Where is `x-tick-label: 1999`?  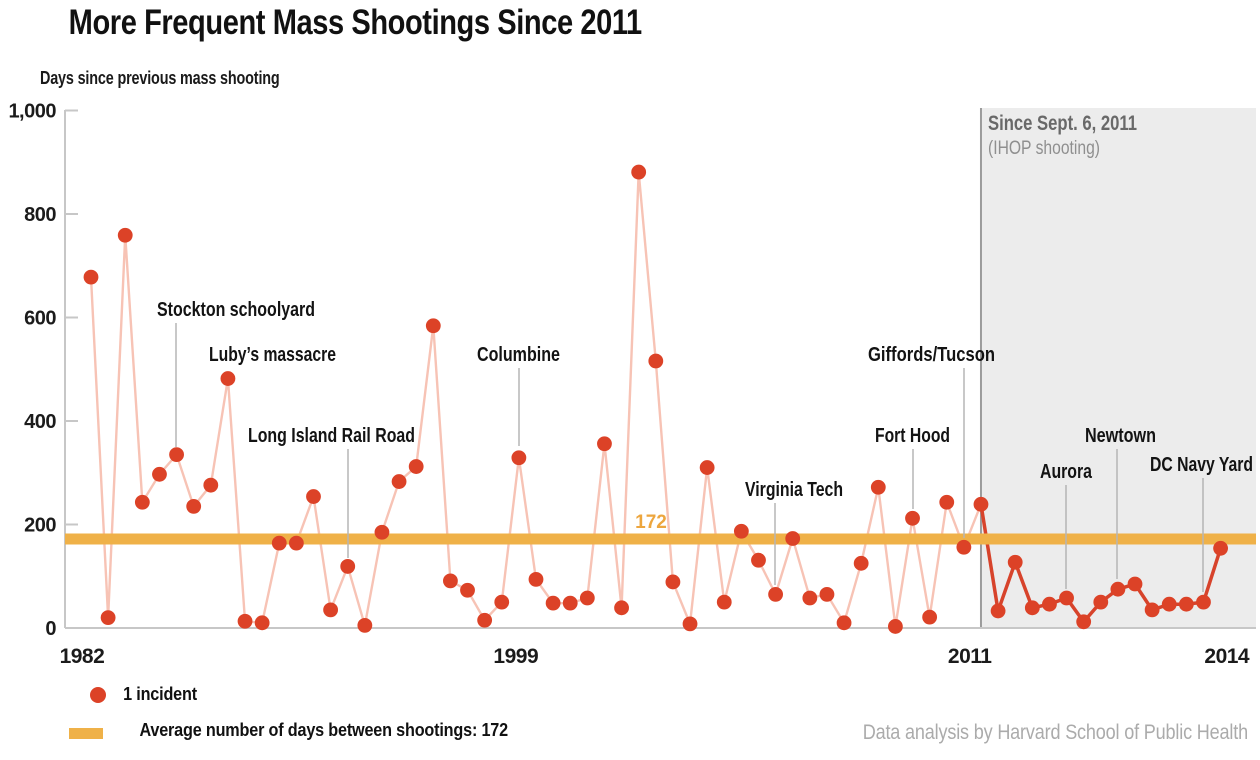 x-tick-label: 1999 is located at coordinates (515, 656).